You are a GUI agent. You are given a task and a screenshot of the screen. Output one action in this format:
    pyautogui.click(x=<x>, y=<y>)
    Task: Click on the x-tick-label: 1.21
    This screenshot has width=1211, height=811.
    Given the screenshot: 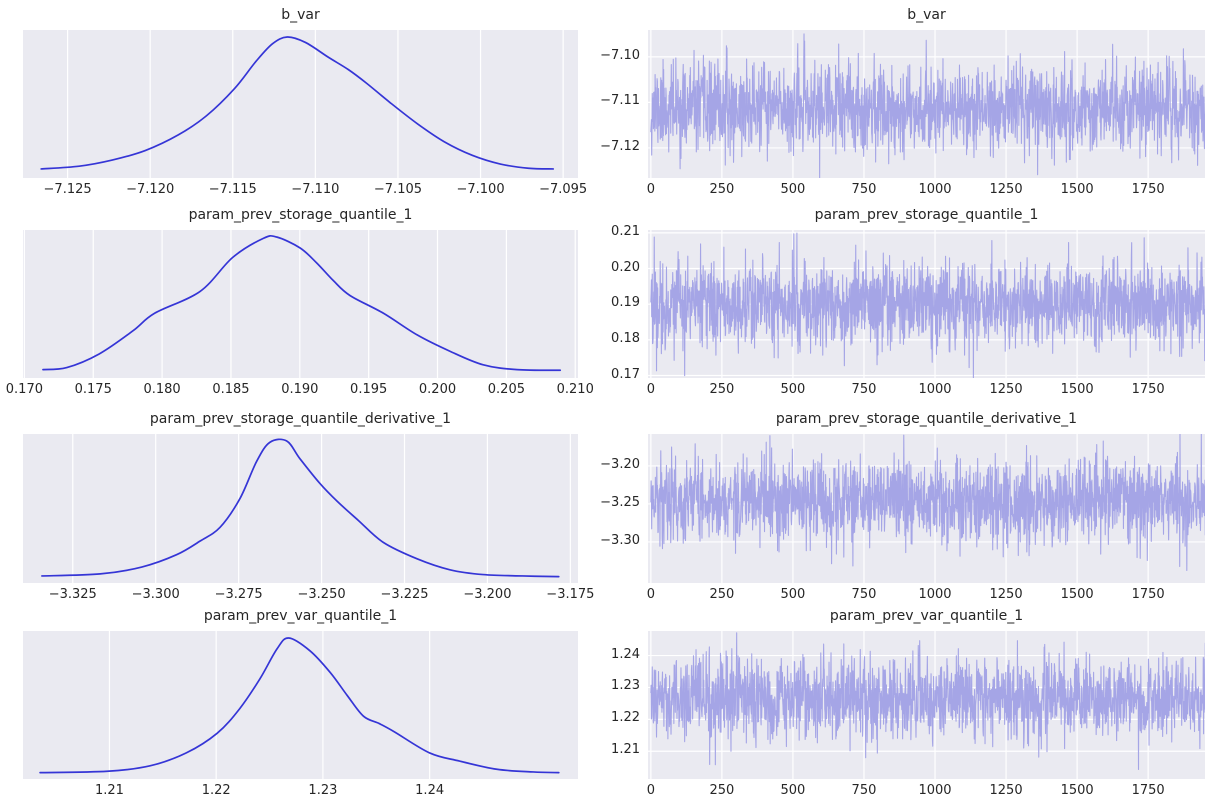 What is the action you would take?
    pyautogui.click(x=109, y=790)
    